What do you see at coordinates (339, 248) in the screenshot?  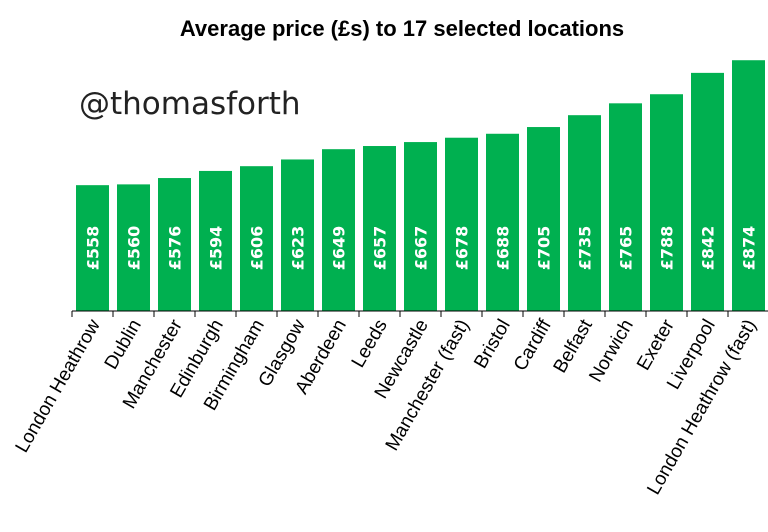 I see `value-label-6: £649` at bounding box center [339, 248].